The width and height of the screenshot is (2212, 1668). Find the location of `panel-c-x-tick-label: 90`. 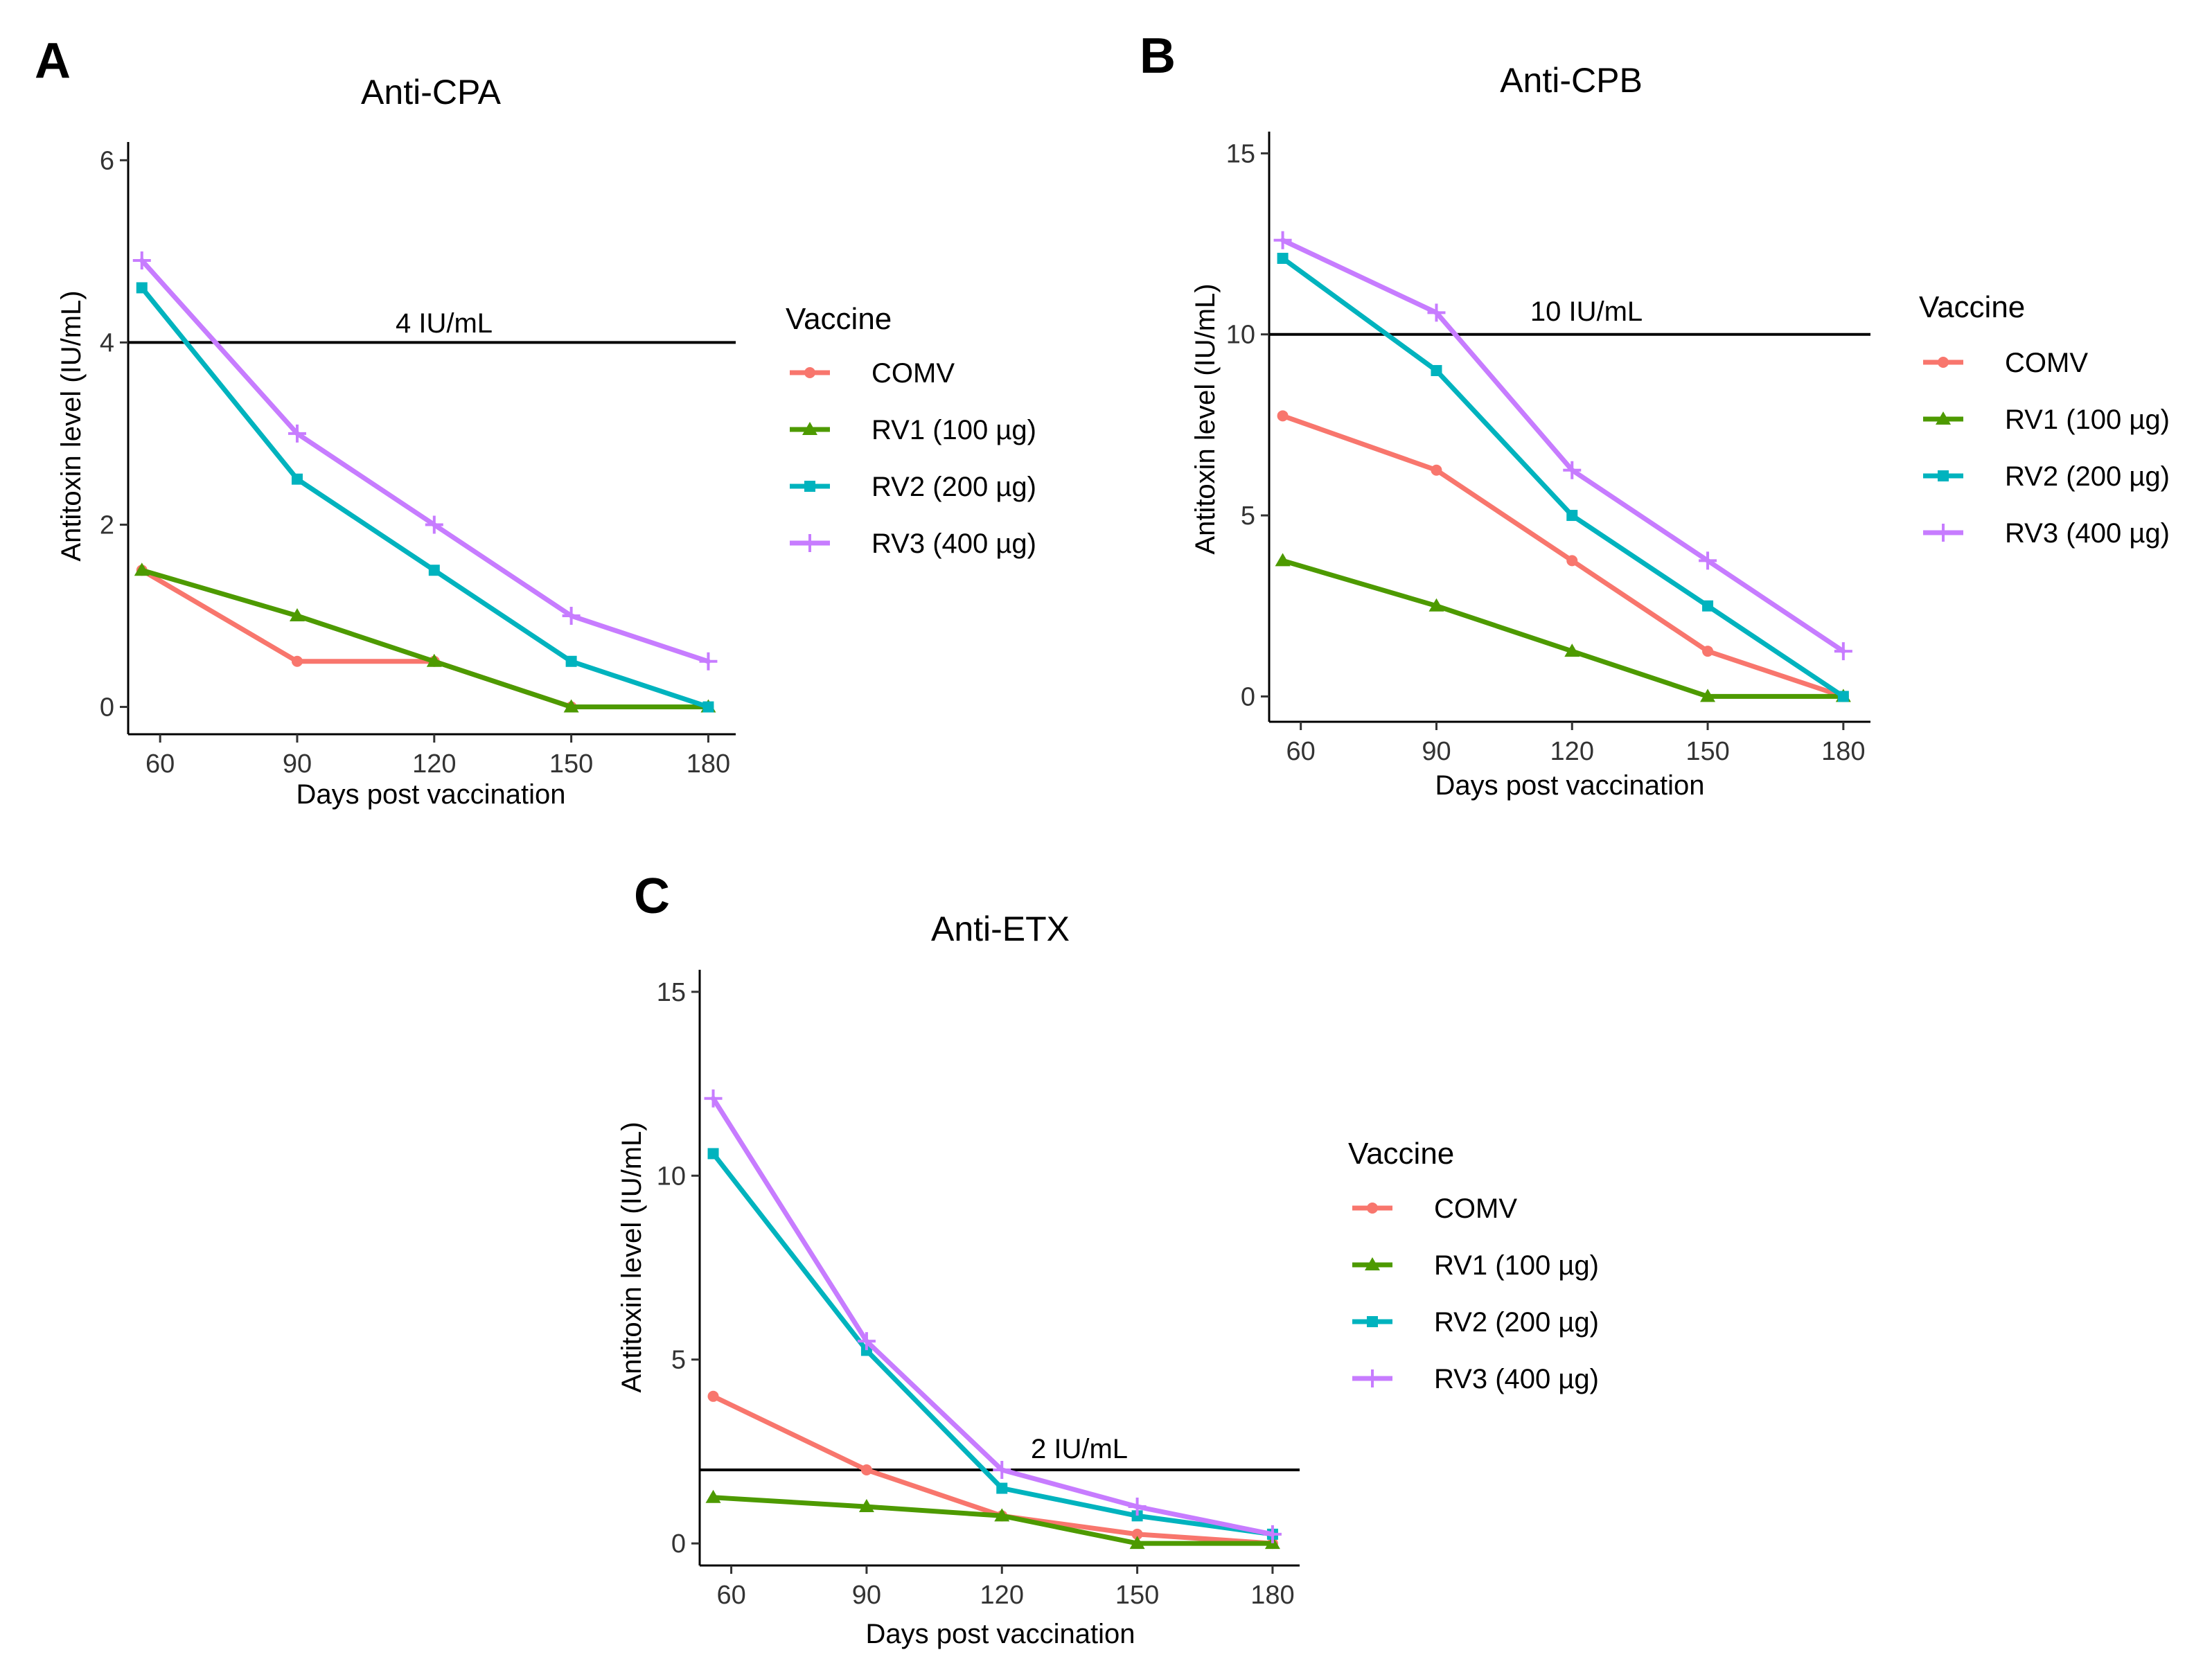

panel-c-x-tick-label: 90 is located at coordinates (866, 1595).